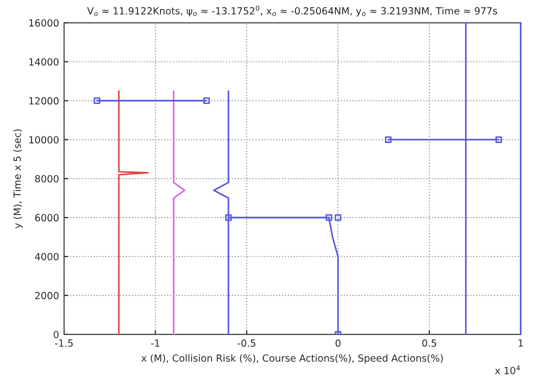 This screenshot has height=380, width=534. I want to click on y-tick-label: 0, so click(56, 334).